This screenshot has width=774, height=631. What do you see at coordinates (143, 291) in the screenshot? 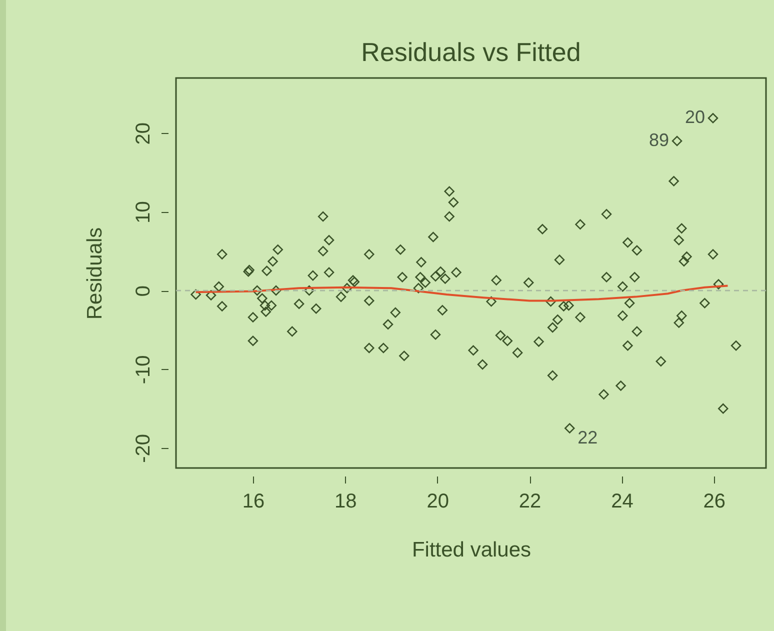
I see `y-tick-label: 0` at bounding box center [143, 291].